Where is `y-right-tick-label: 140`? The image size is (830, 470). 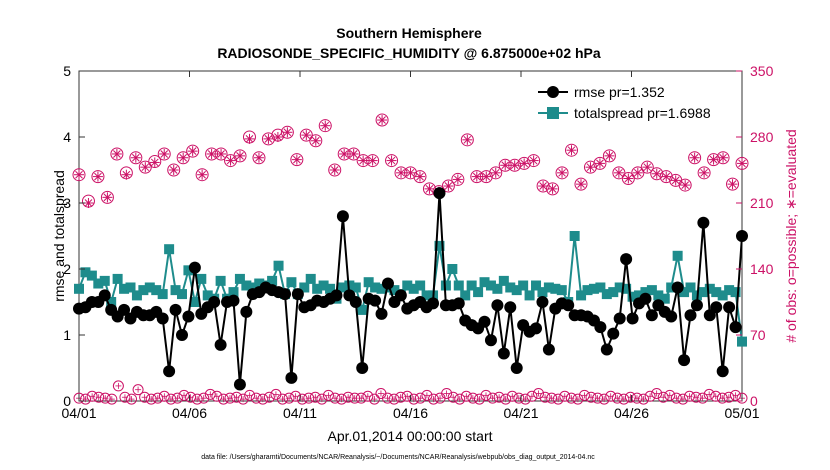 y-right-tick-label: 140 is located at coordinates (762, 269).